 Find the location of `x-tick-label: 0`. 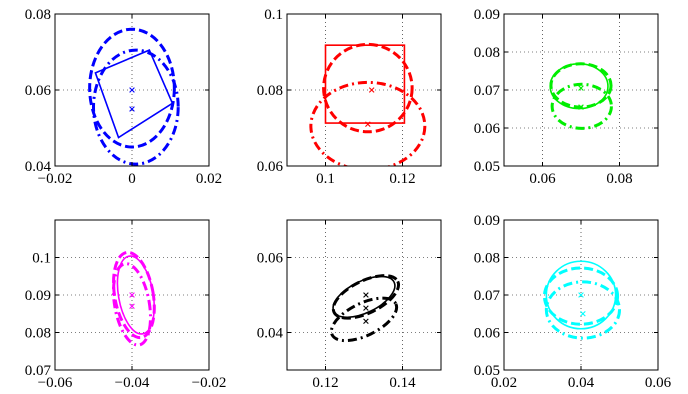

x-tick-label: 0 is located at coordinates (132, 179).